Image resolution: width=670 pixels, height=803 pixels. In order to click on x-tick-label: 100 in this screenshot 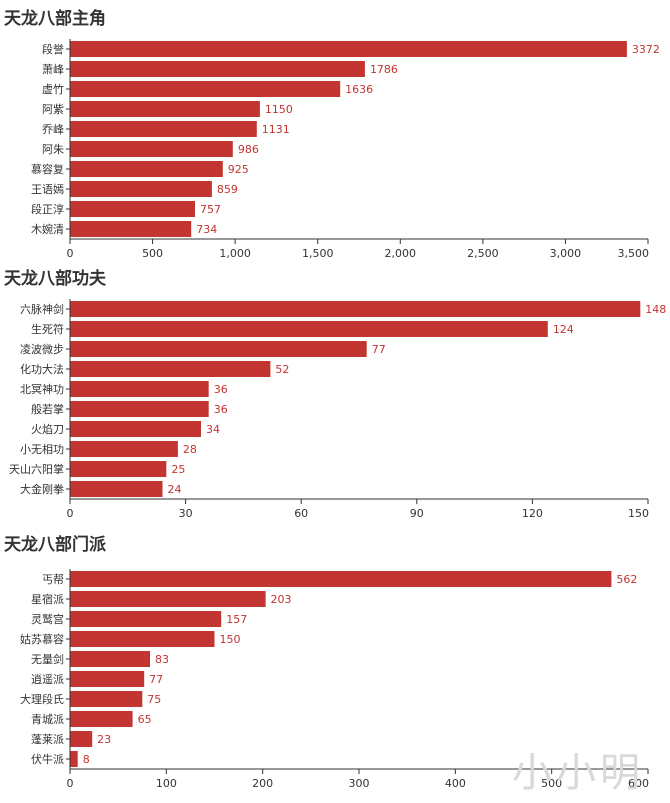, I will do `click(166, 783)`.